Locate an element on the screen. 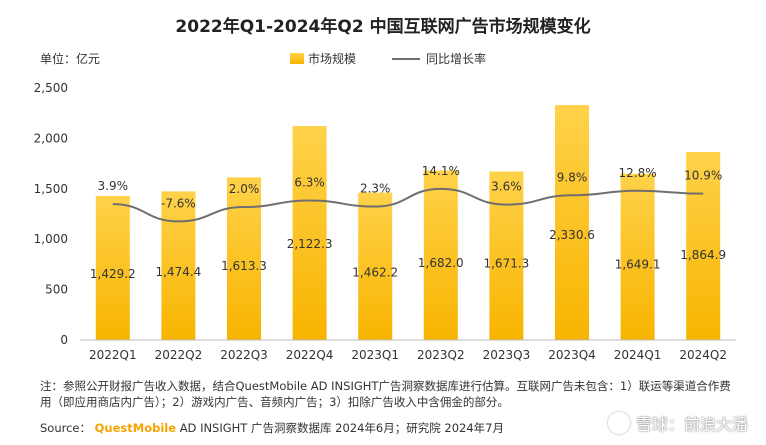 This screenshot has height=445, width=766. unit-label: 单位：亿元 is located at coordinates (70, 59).